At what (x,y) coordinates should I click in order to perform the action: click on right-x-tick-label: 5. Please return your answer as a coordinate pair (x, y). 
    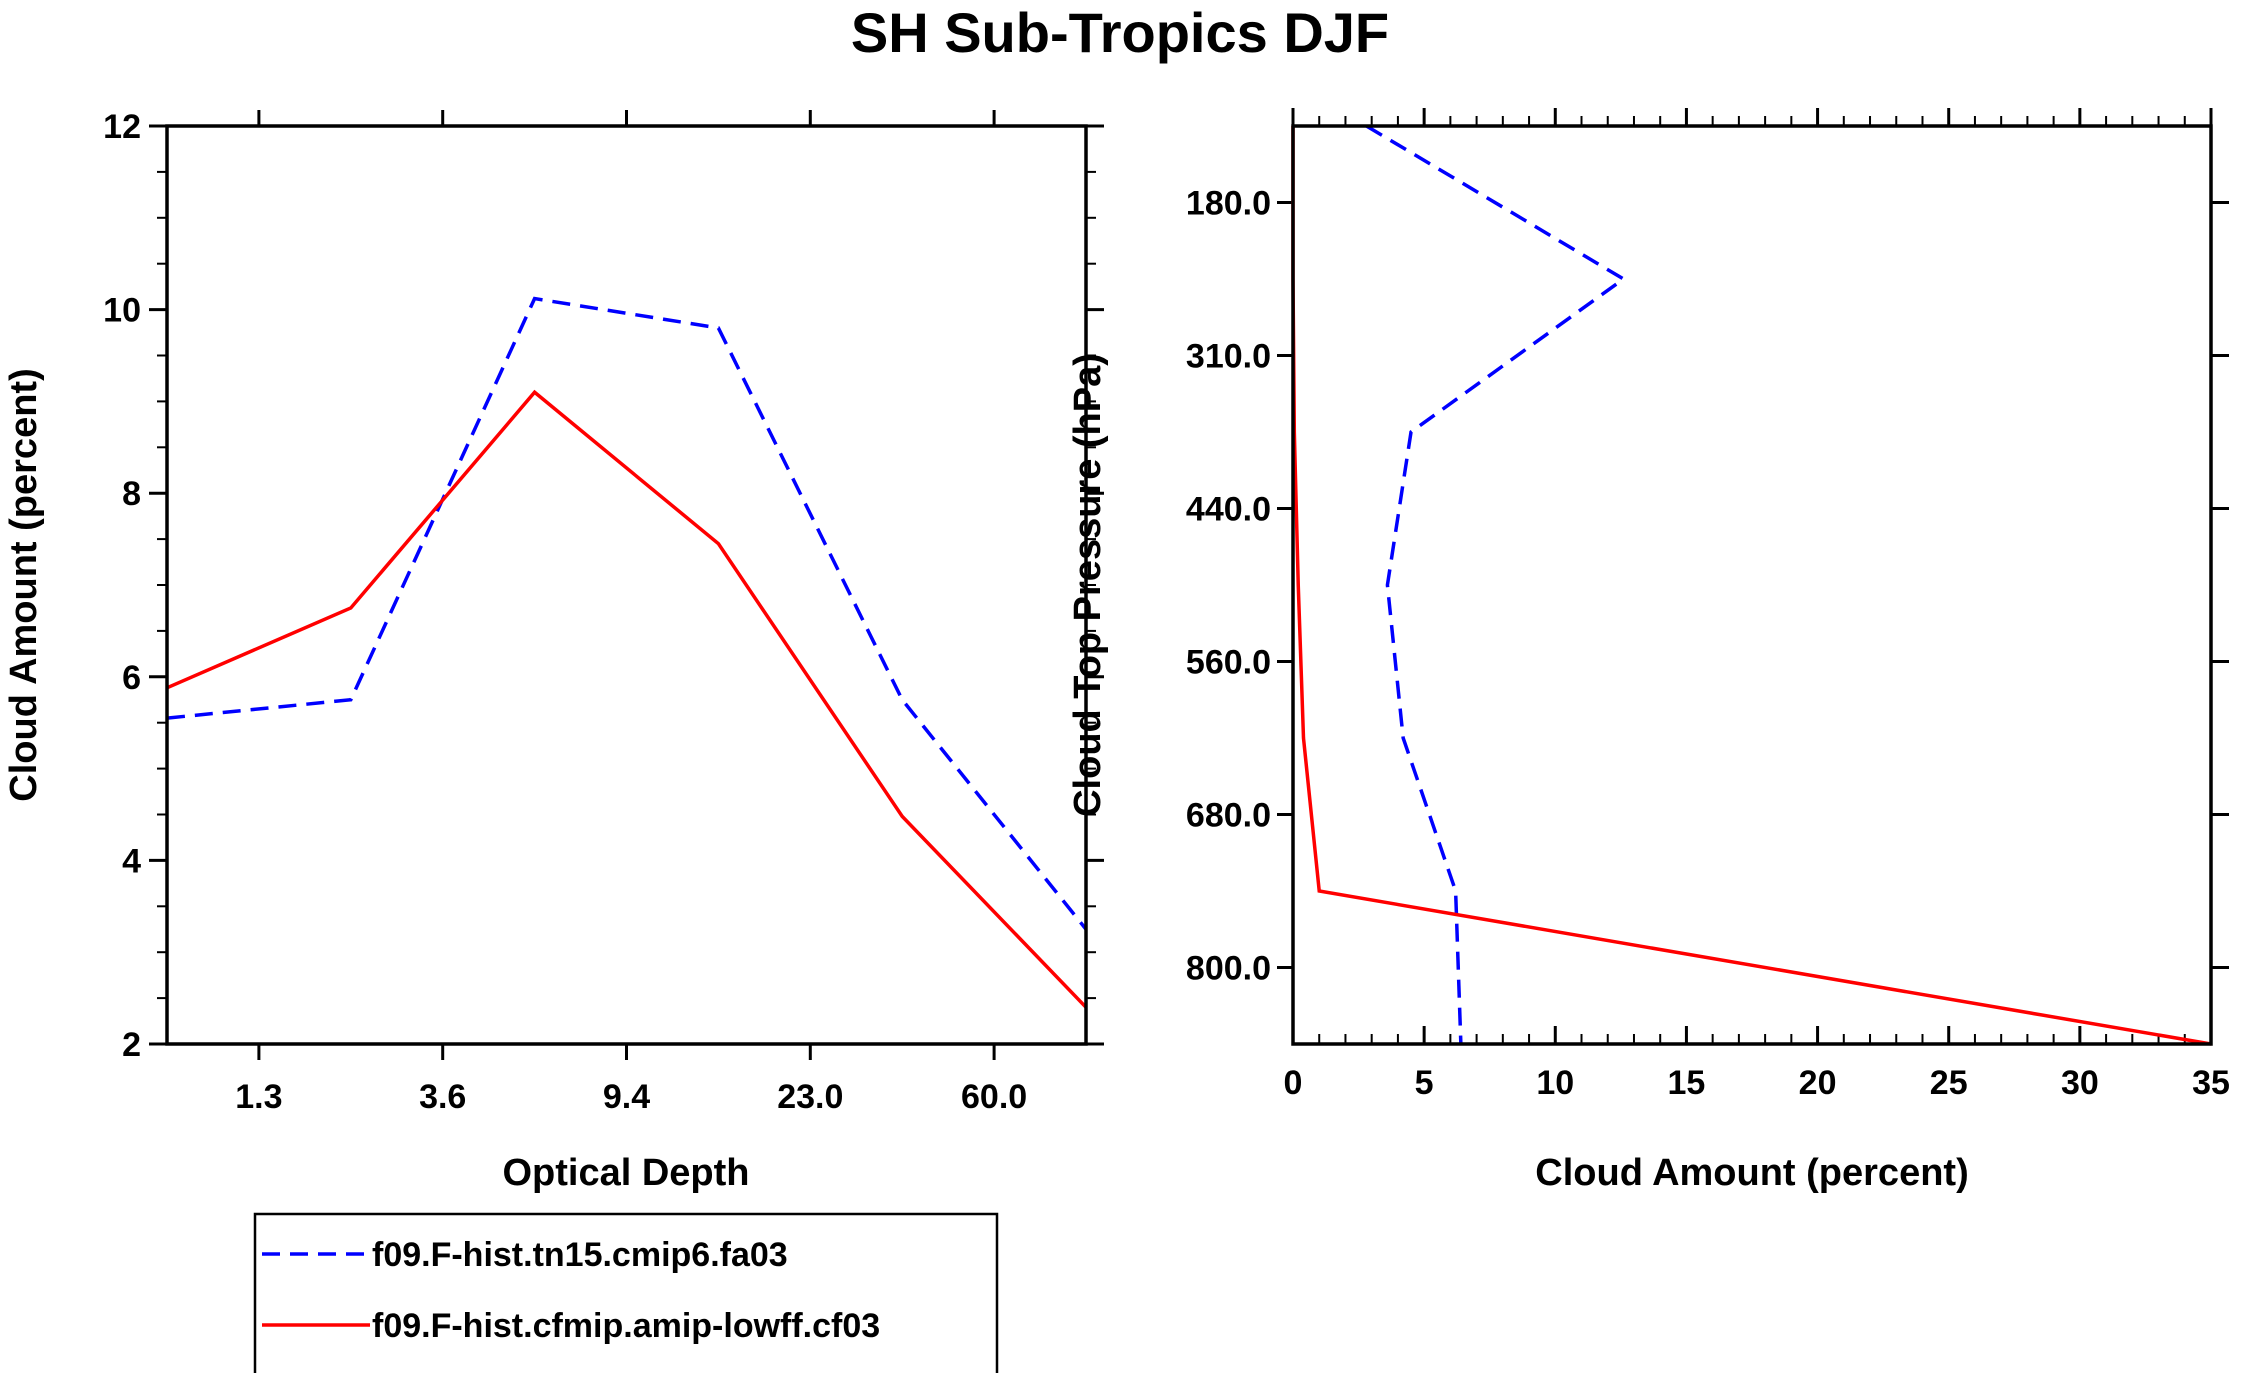
    Looking at the image, I should click on (1424, 1083).